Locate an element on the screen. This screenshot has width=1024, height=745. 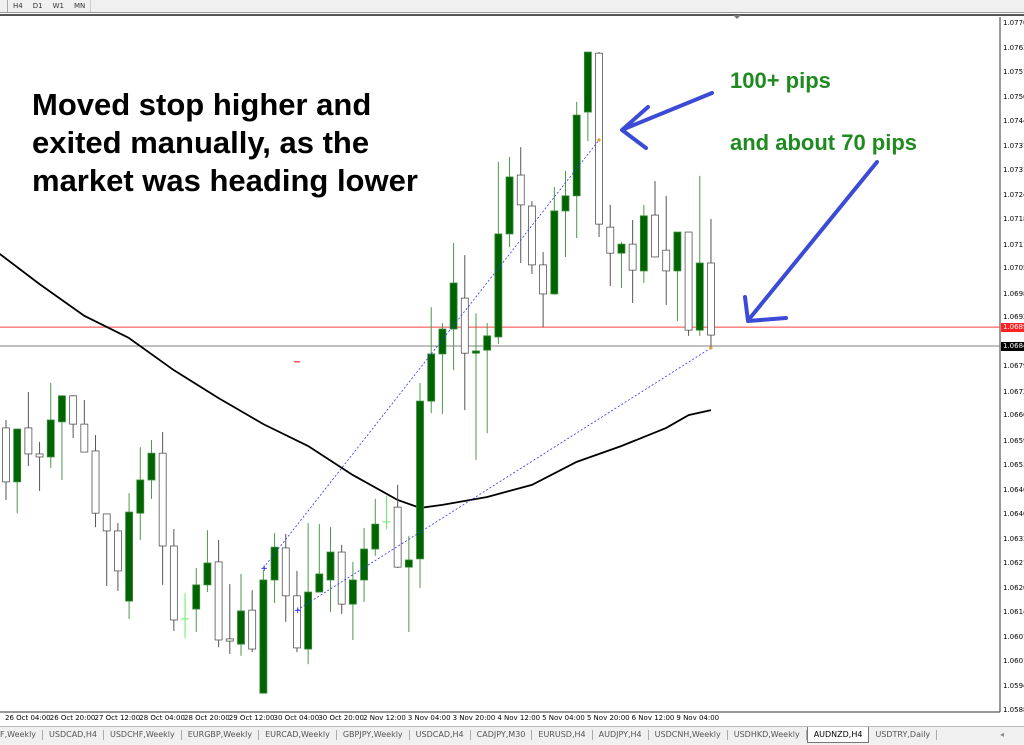
time-axis-label: 9 Nov 04:00 is located at coordinates (698, 718).